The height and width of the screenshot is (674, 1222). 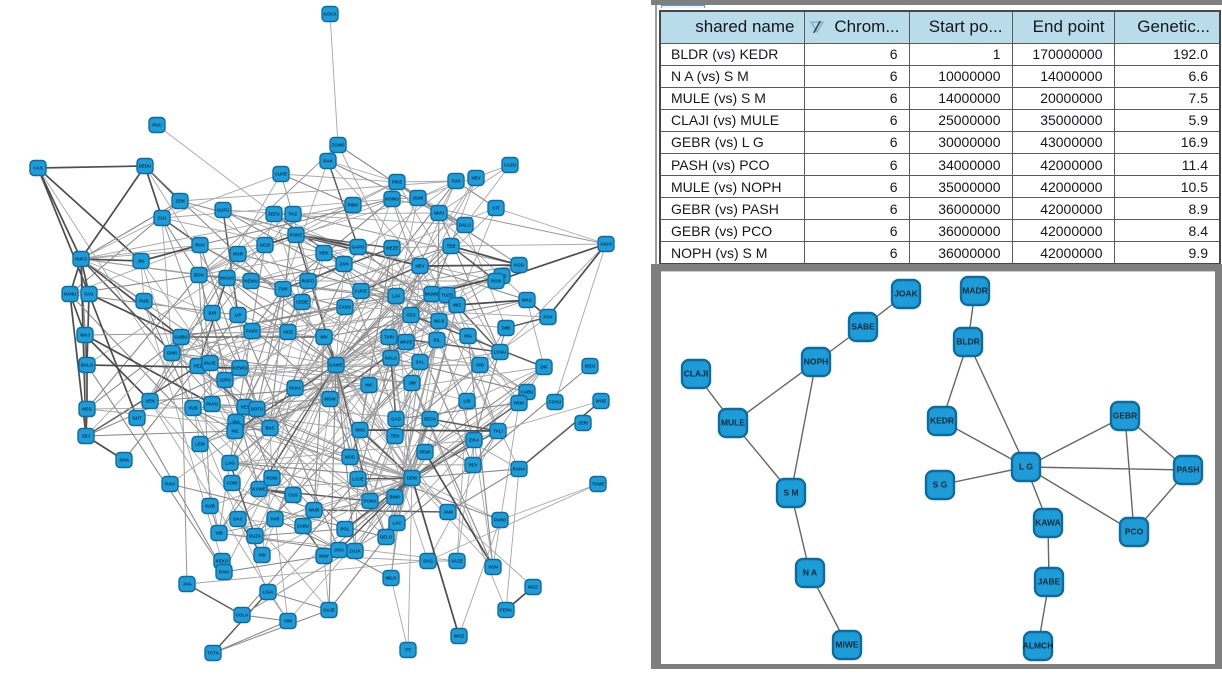 I want to click on svg-text: VIG, so click(x=236, y=422).